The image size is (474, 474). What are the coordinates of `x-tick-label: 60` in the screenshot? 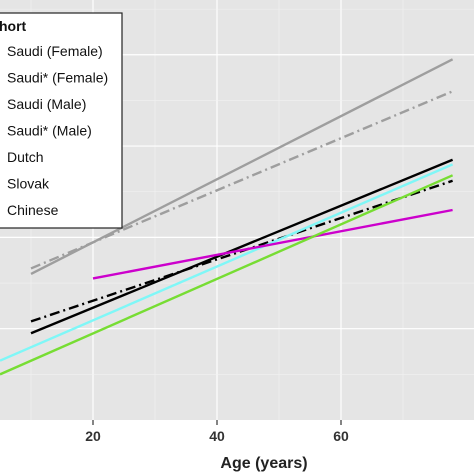 It's located at (341, 436).